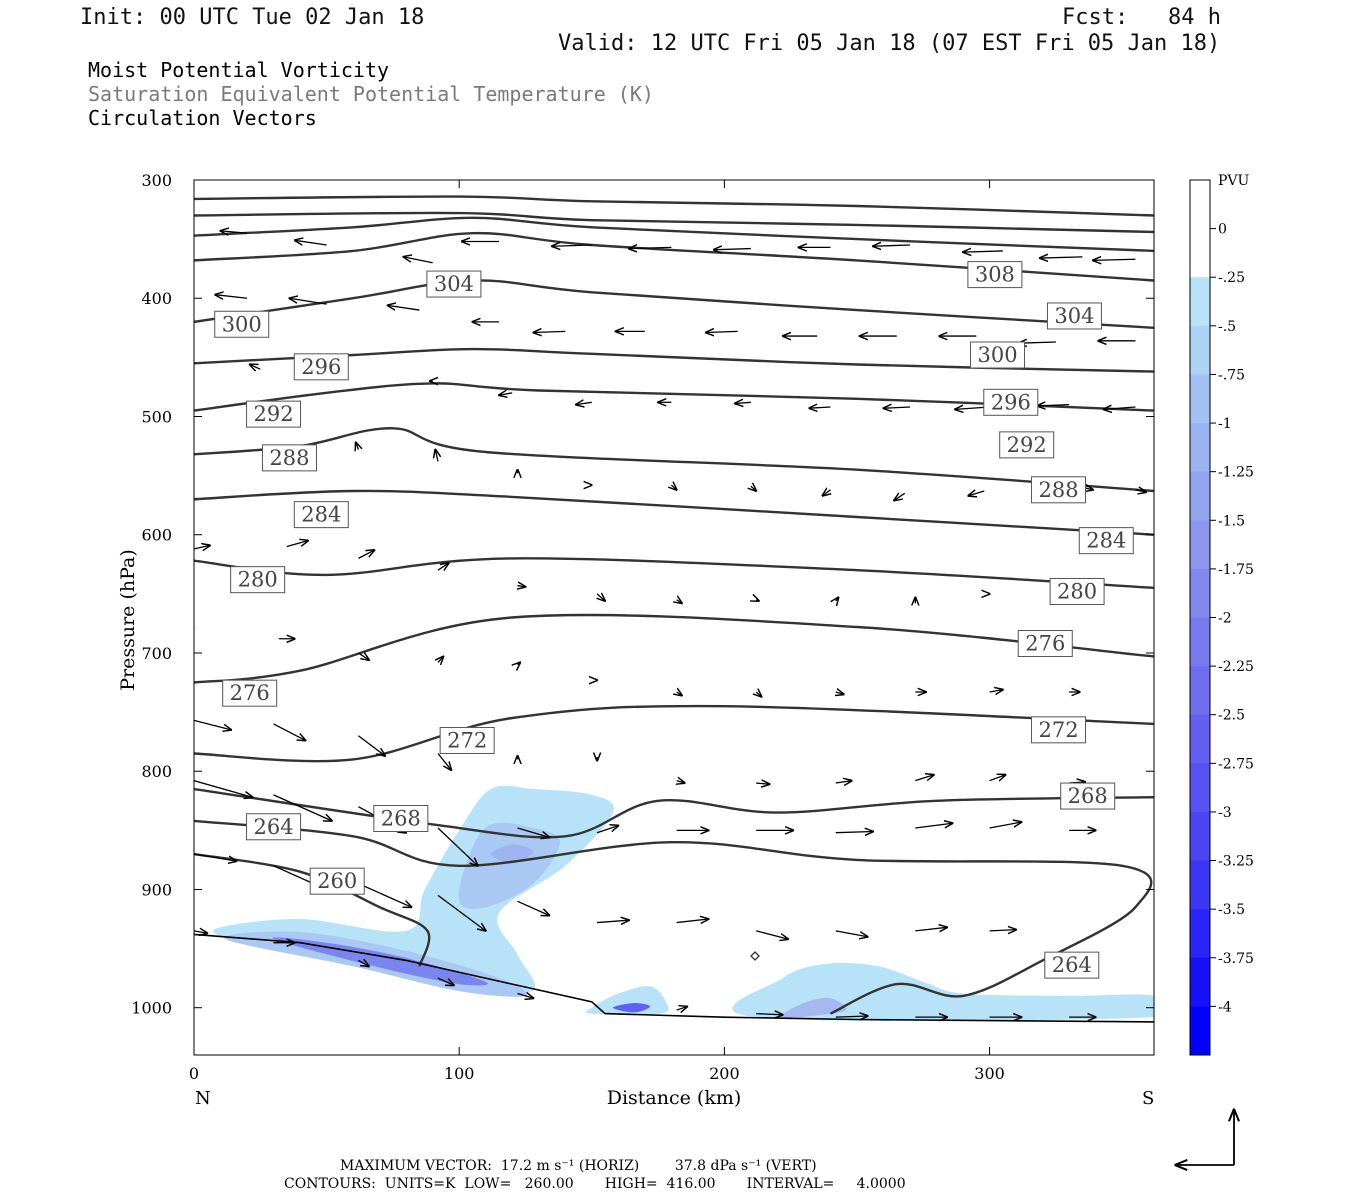 The width and height of the screenshot is (1350, 1200). Describe the element at coordinates (1236, 764) in the screenshot. I see `colorbar-level--2.75: -2.75` at that location.